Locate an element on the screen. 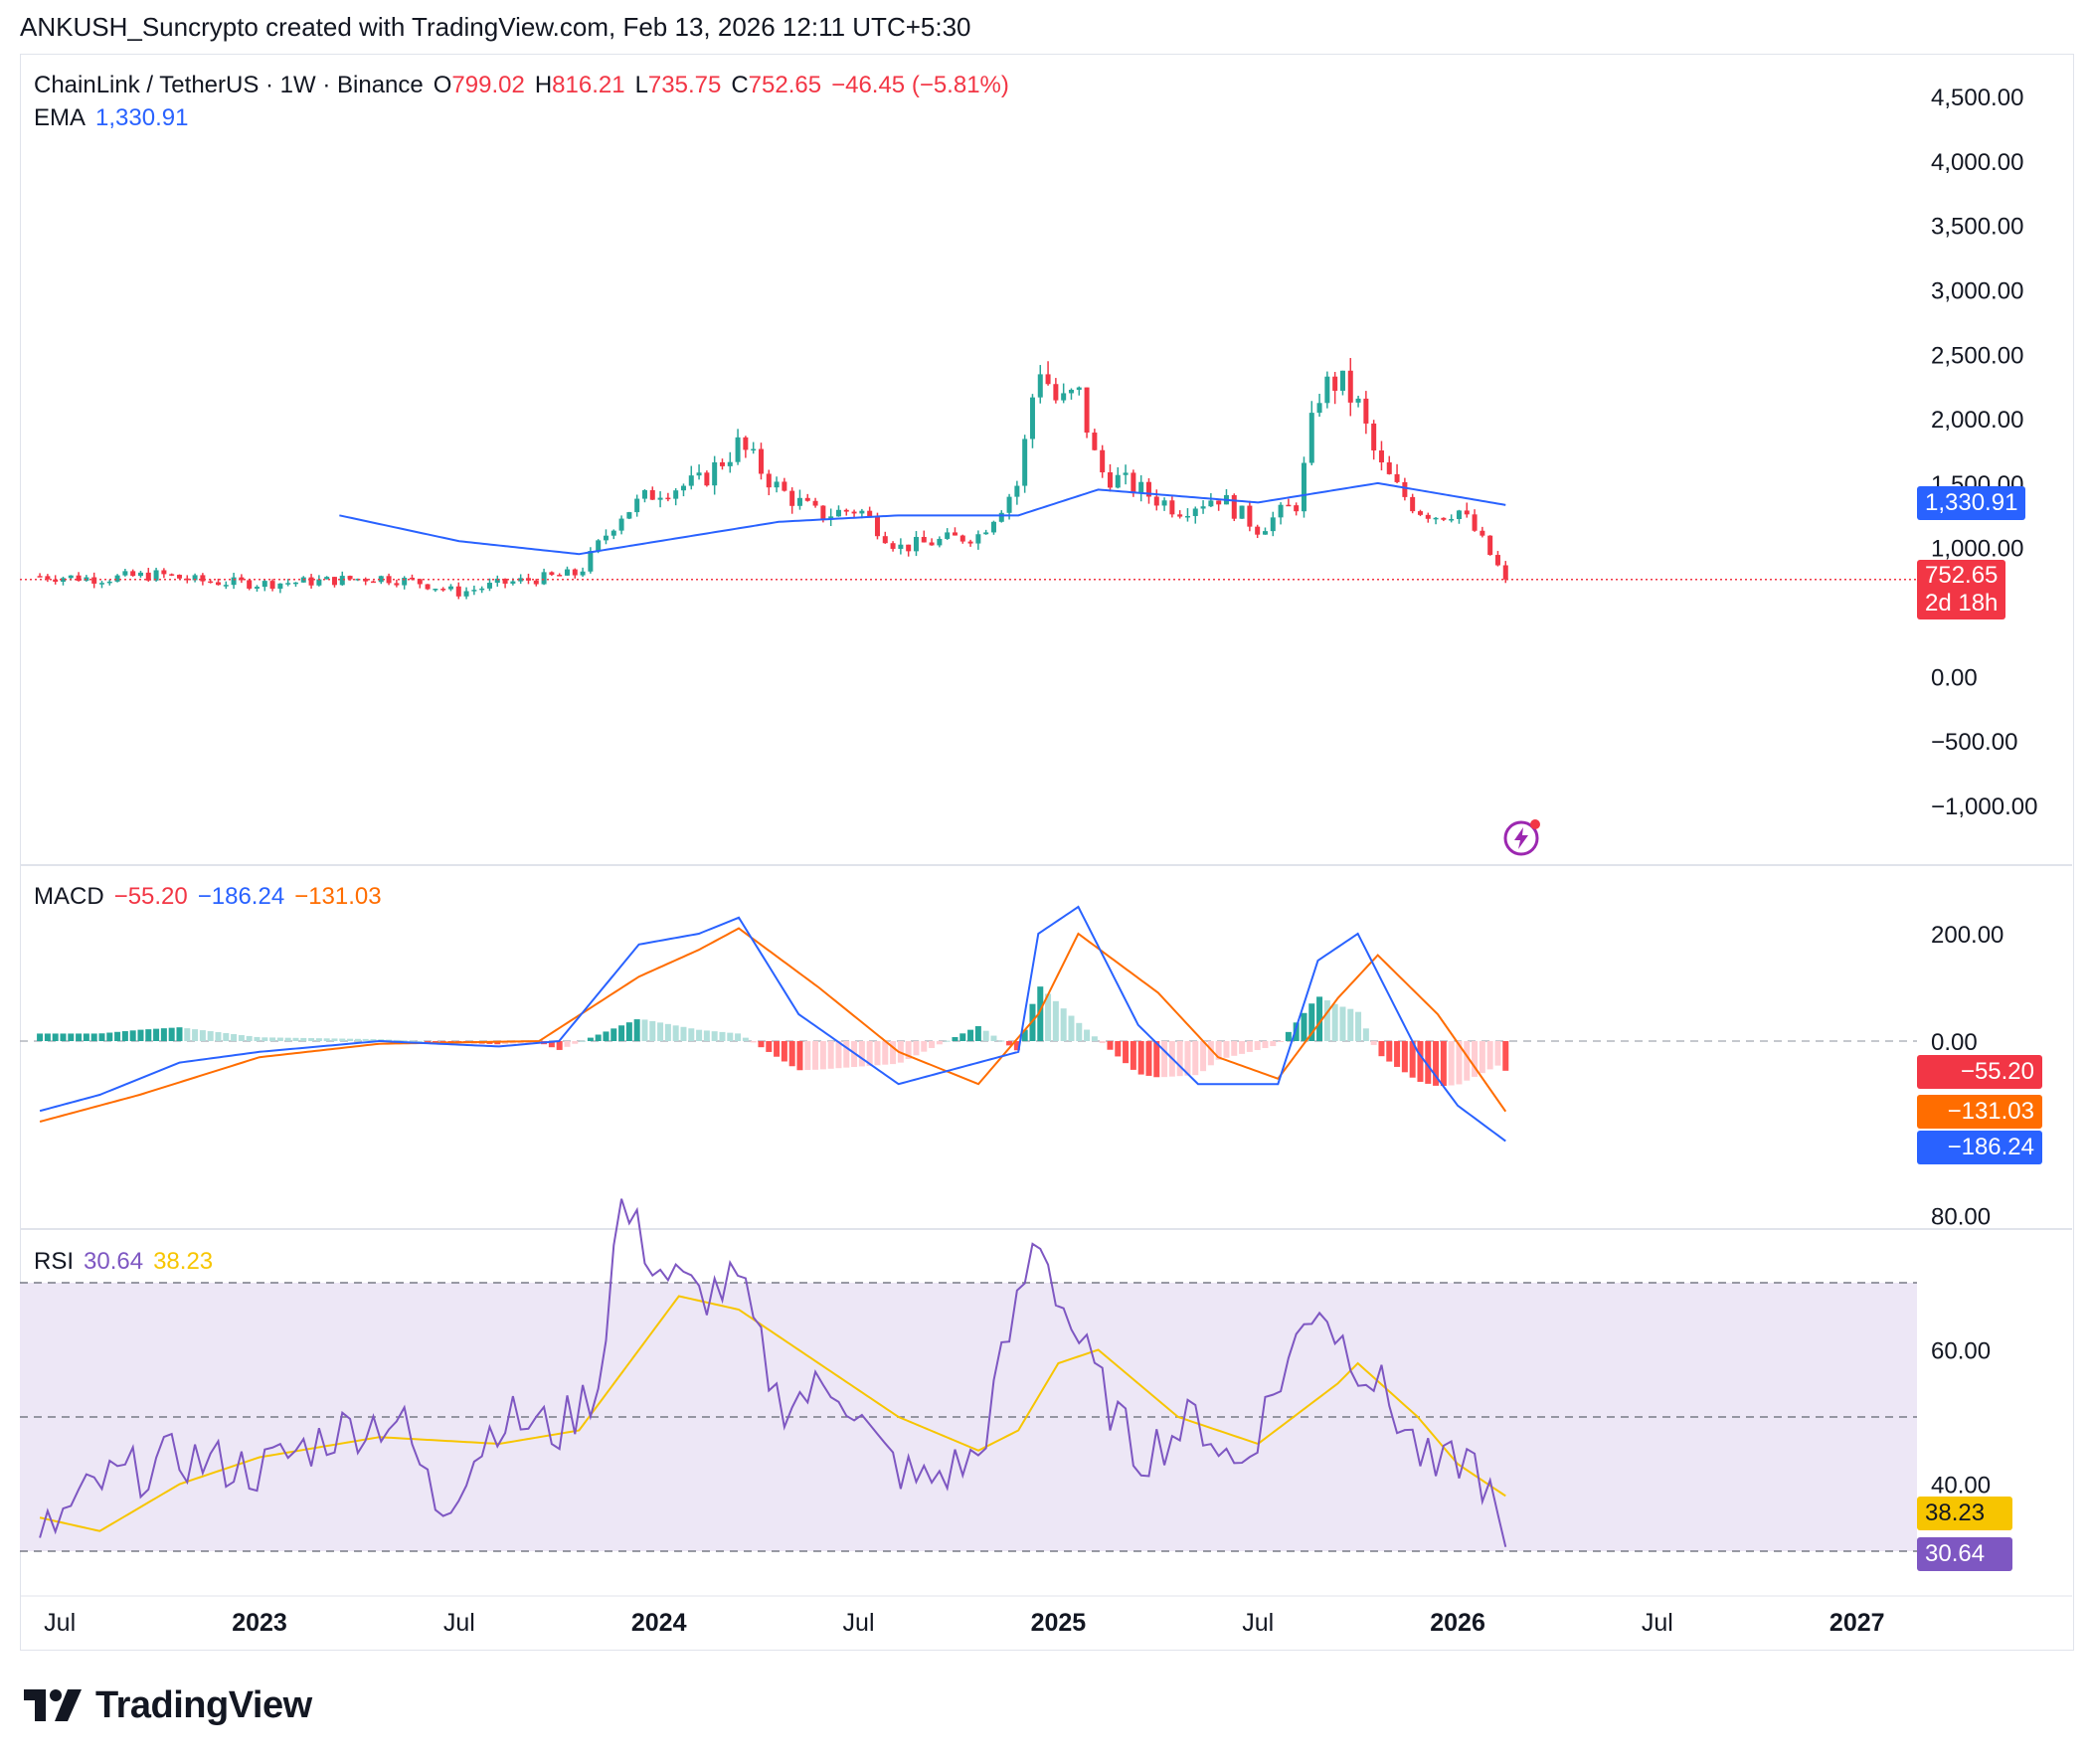 This screenshot has width=2090, height=1764. ema-label: EMA is located at coordinates (60, 117).